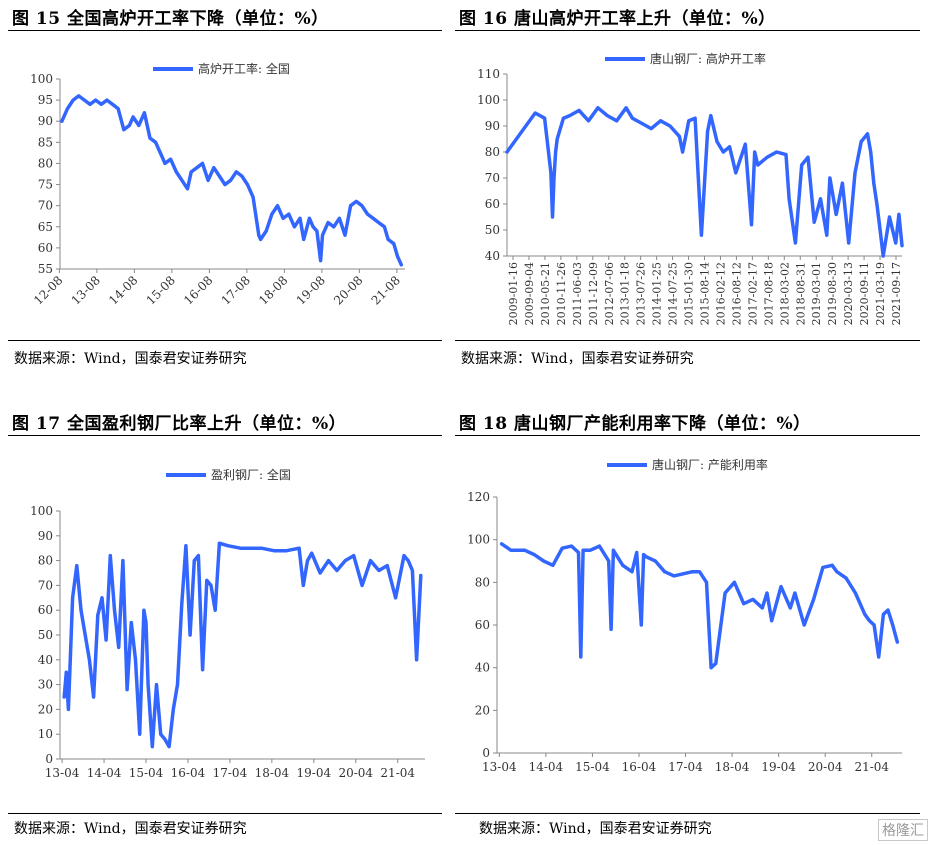 The image size is (932, 845). What do you see at coordinates (639, 767) in the screenshot?
I see `x-tick-label: 16-04` at bounding box center [639, 767].